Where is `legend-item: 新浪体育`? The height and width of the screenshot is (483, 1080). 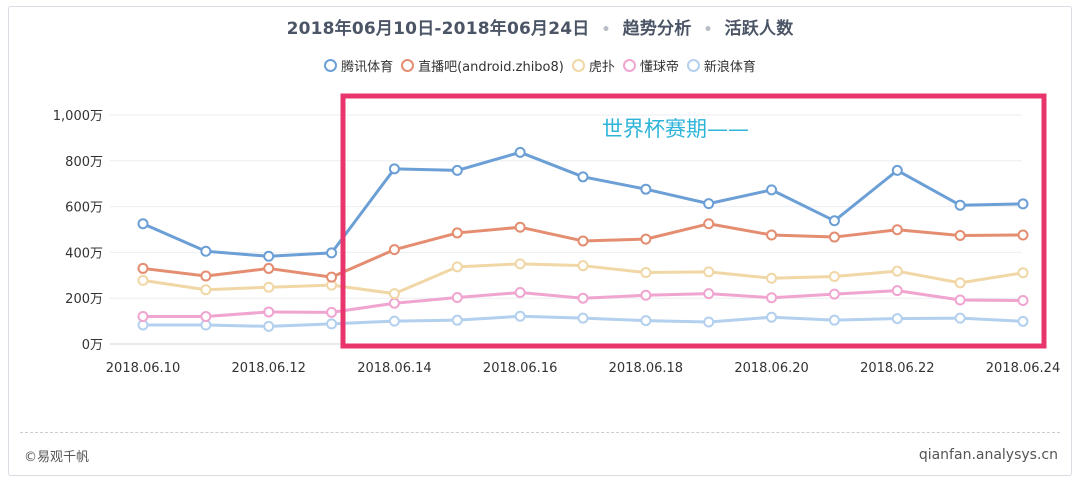 legend-item: 新浪体育 is located at coordinates (721, 65).